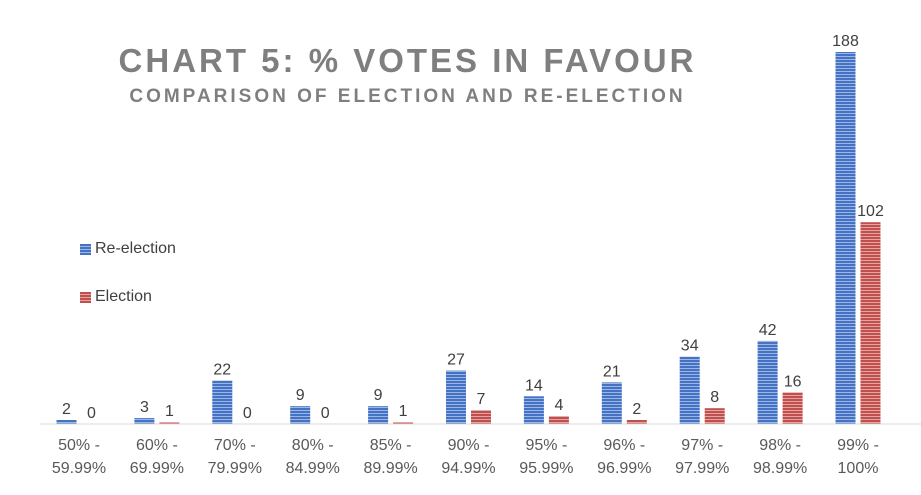 This screenshot has width=921, height=495. Describe the element at coordinates (247, 413) in the screenshot. I see `data-label-election-2: 0` at that location.